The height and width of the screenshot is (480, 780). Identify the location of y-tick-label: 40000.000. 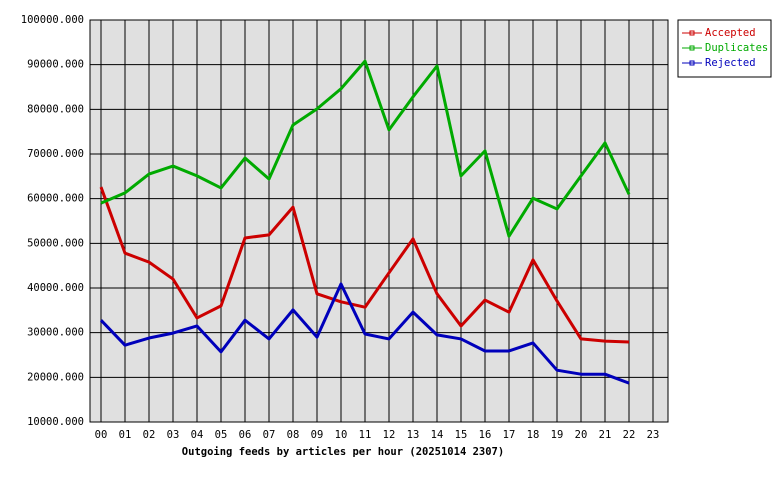
(55, 288).